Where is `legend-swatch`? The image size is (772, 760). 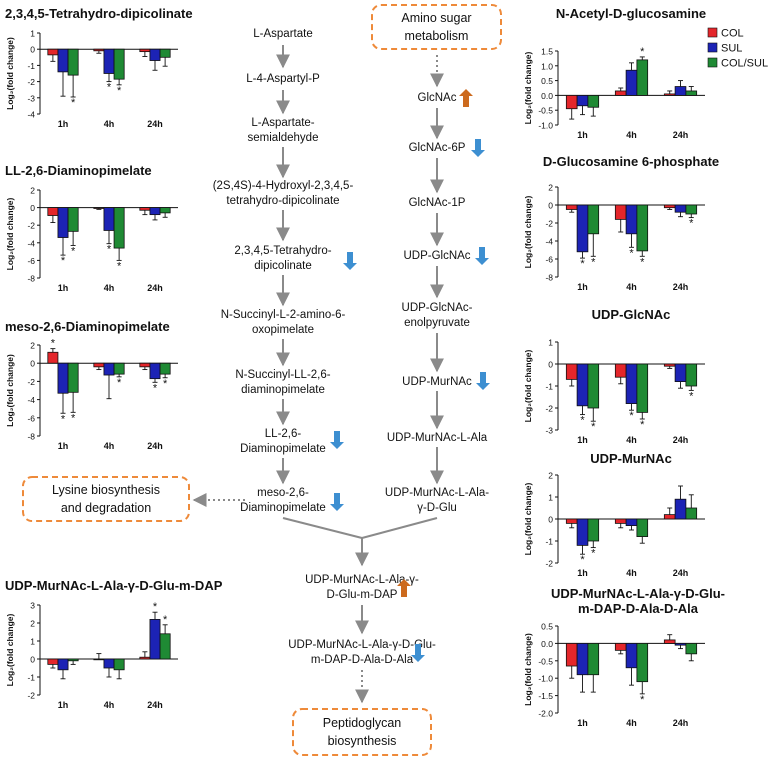
legend-swatch is located at coordinates (712, 62).